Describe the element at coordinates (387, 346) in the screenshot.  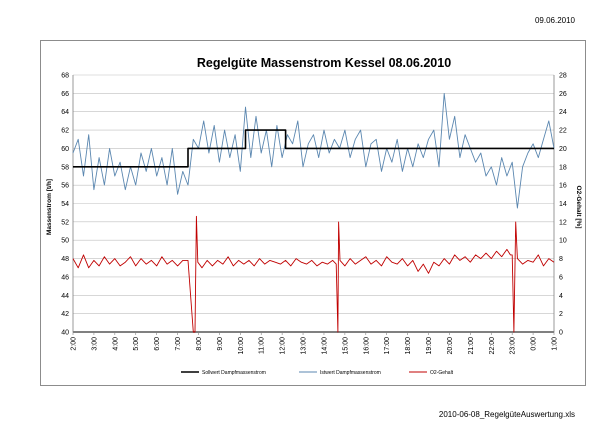
I see `x-tick-label: 17:00` at that location.